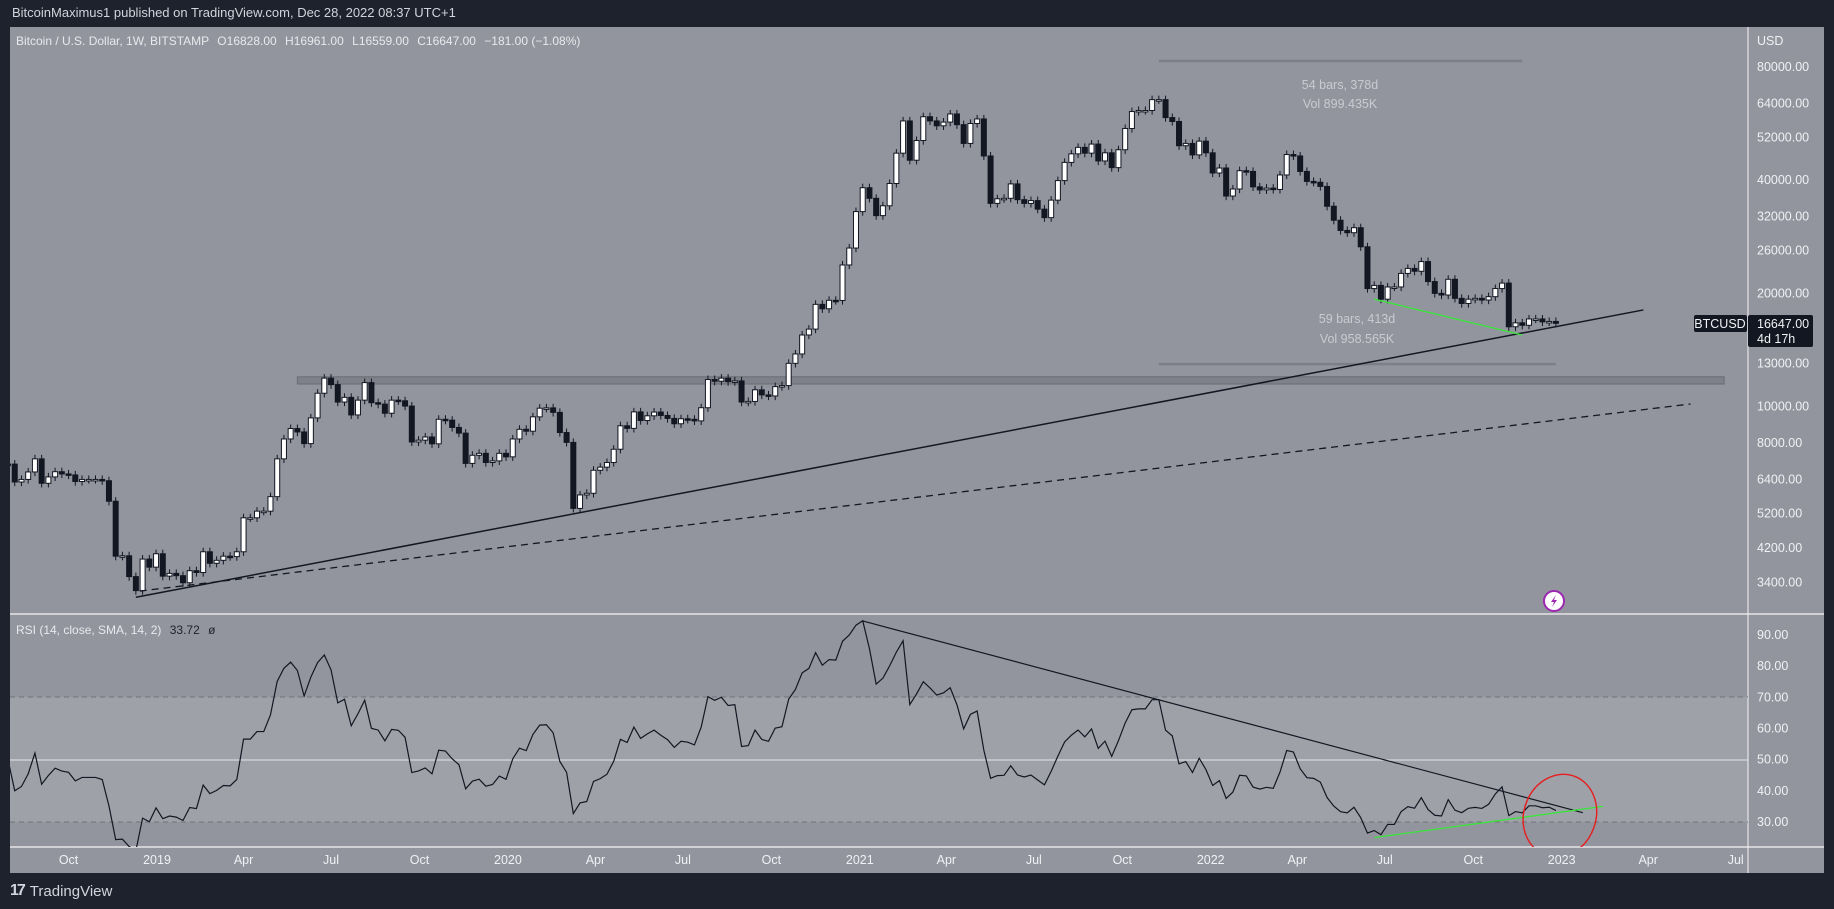 The image size is (1834, 909). Describe the element at coordinates (1554, 601) in the screenshot. I see `lightning-icon` at that location.